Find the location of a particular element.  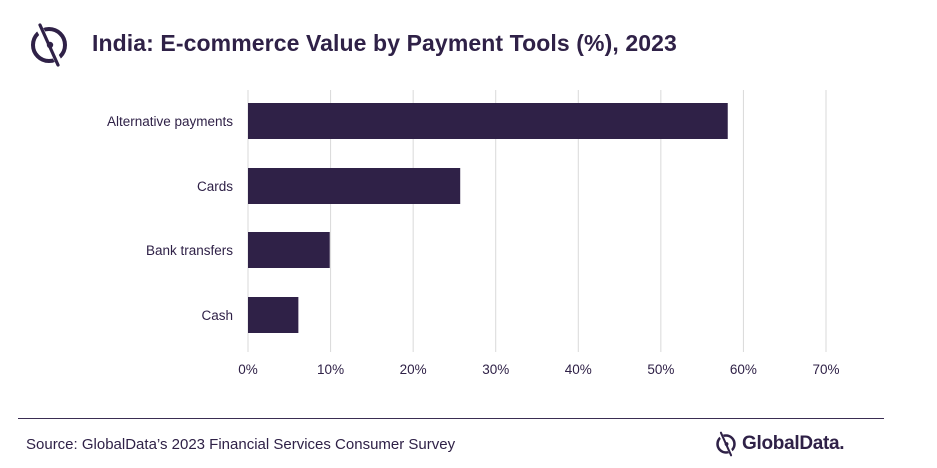

category-label: Bank transfers is located at coordinates (189, 250).